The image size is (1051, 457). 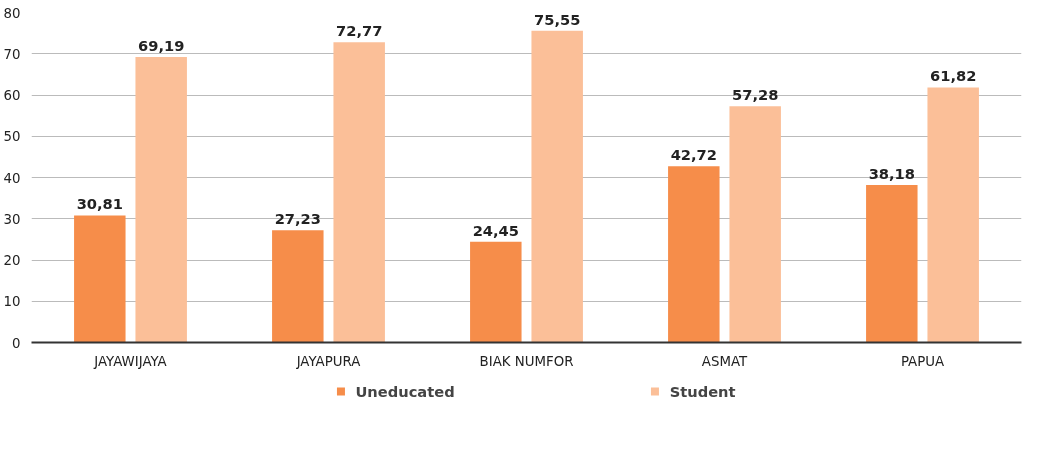 I want to click on y-tick-label: 60, so click(x=12, y=95).